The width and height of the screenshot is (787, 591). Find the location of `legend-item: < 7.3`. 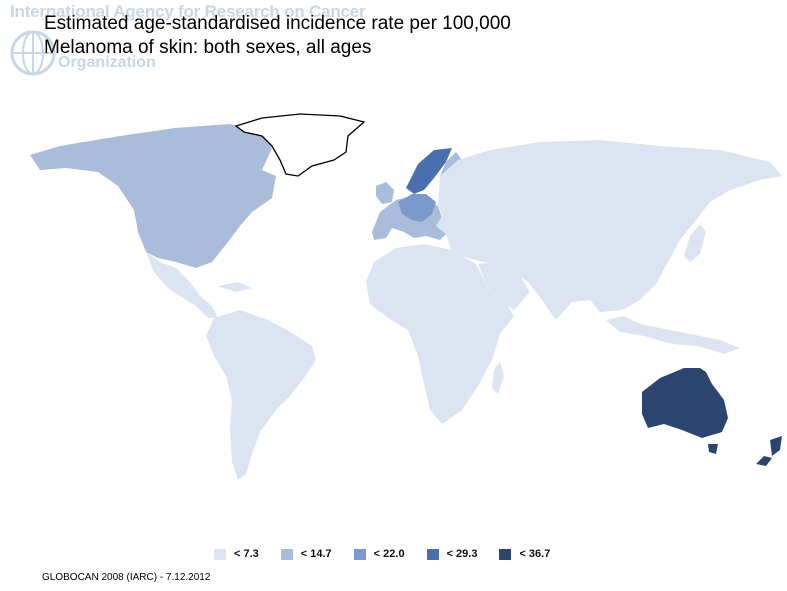

legend-item: < 7.3 is located at coordinates (236, 554).